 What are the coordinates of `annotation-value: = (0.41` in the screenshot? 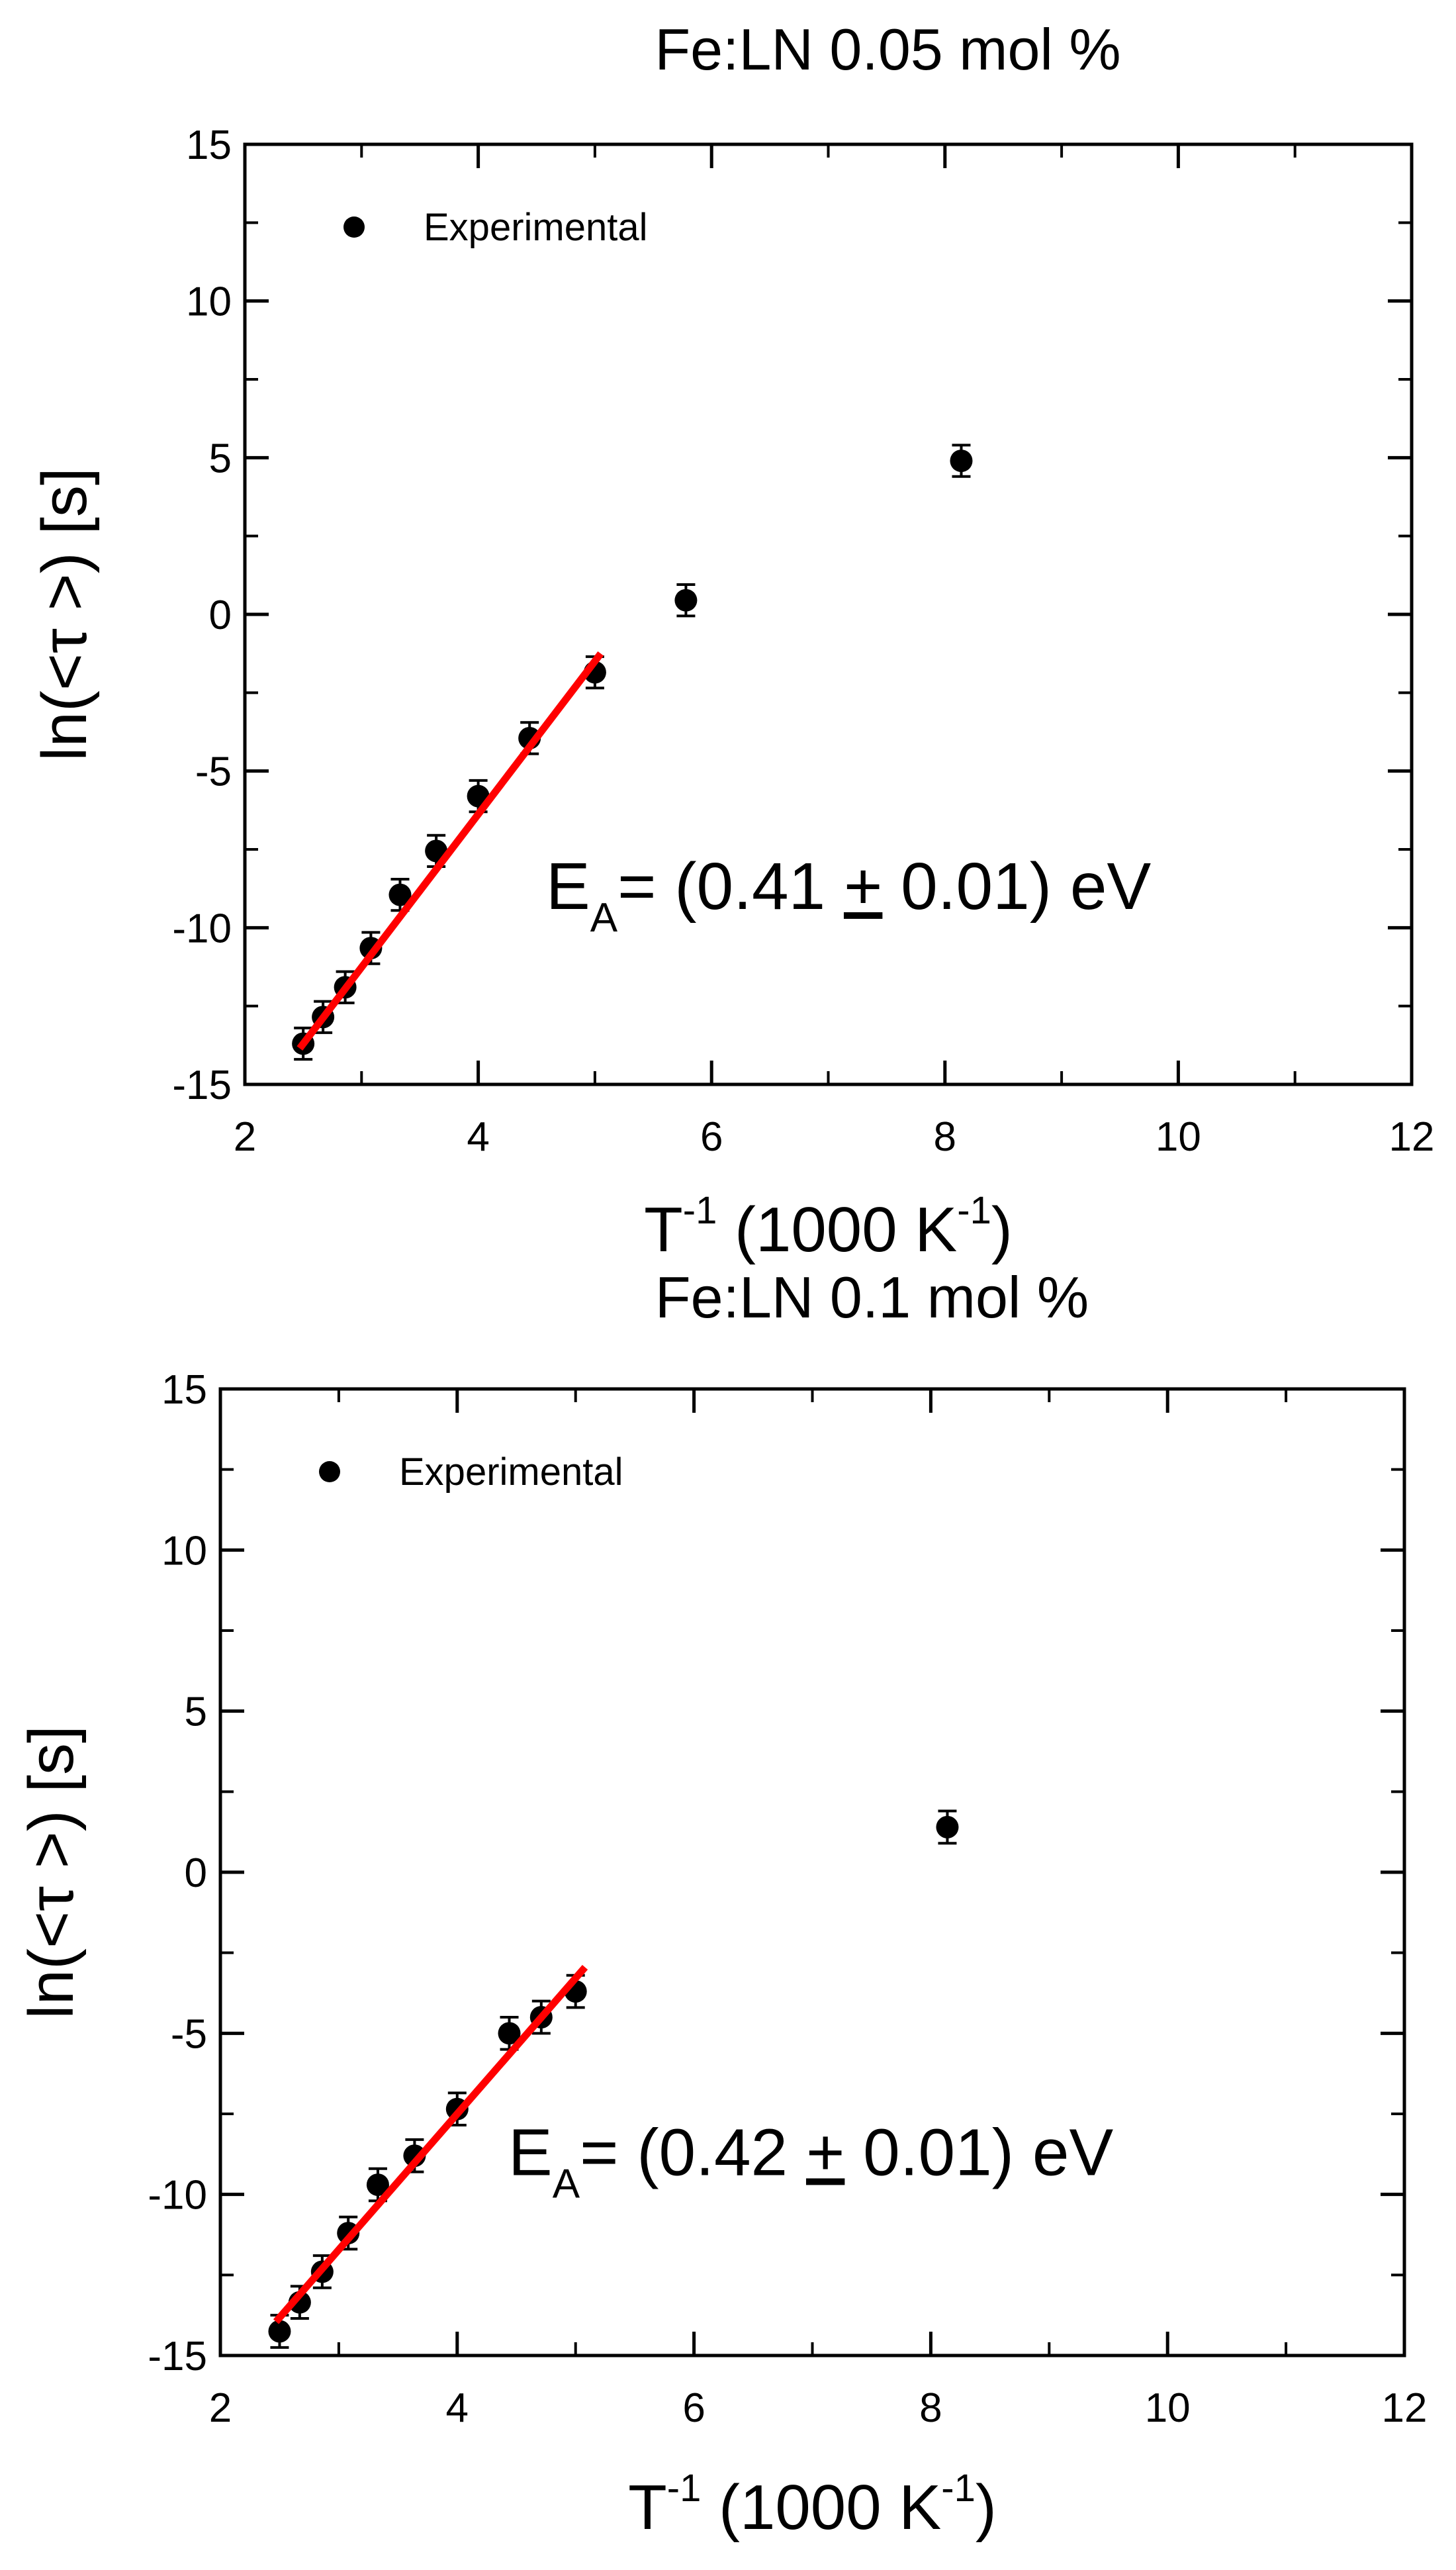 It's located at (731, 886).